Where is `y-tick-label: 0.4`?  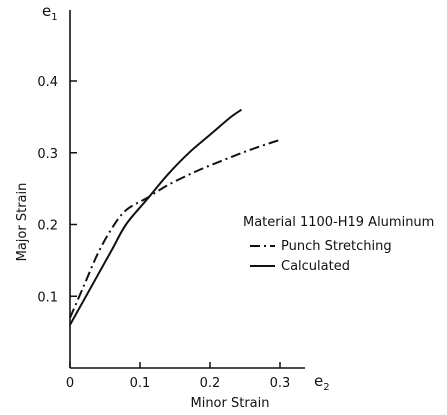 y-tick-label: 0.4 is located at coordinates (47, 82).